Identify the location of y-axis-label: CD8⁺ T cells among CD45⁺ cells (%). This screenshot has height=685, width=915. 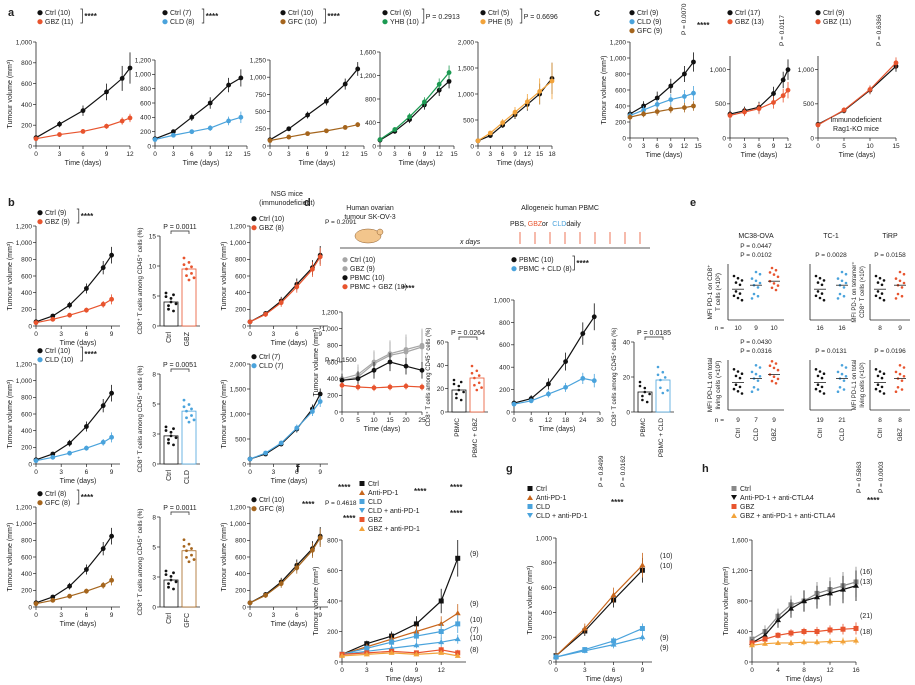
(140, 280).